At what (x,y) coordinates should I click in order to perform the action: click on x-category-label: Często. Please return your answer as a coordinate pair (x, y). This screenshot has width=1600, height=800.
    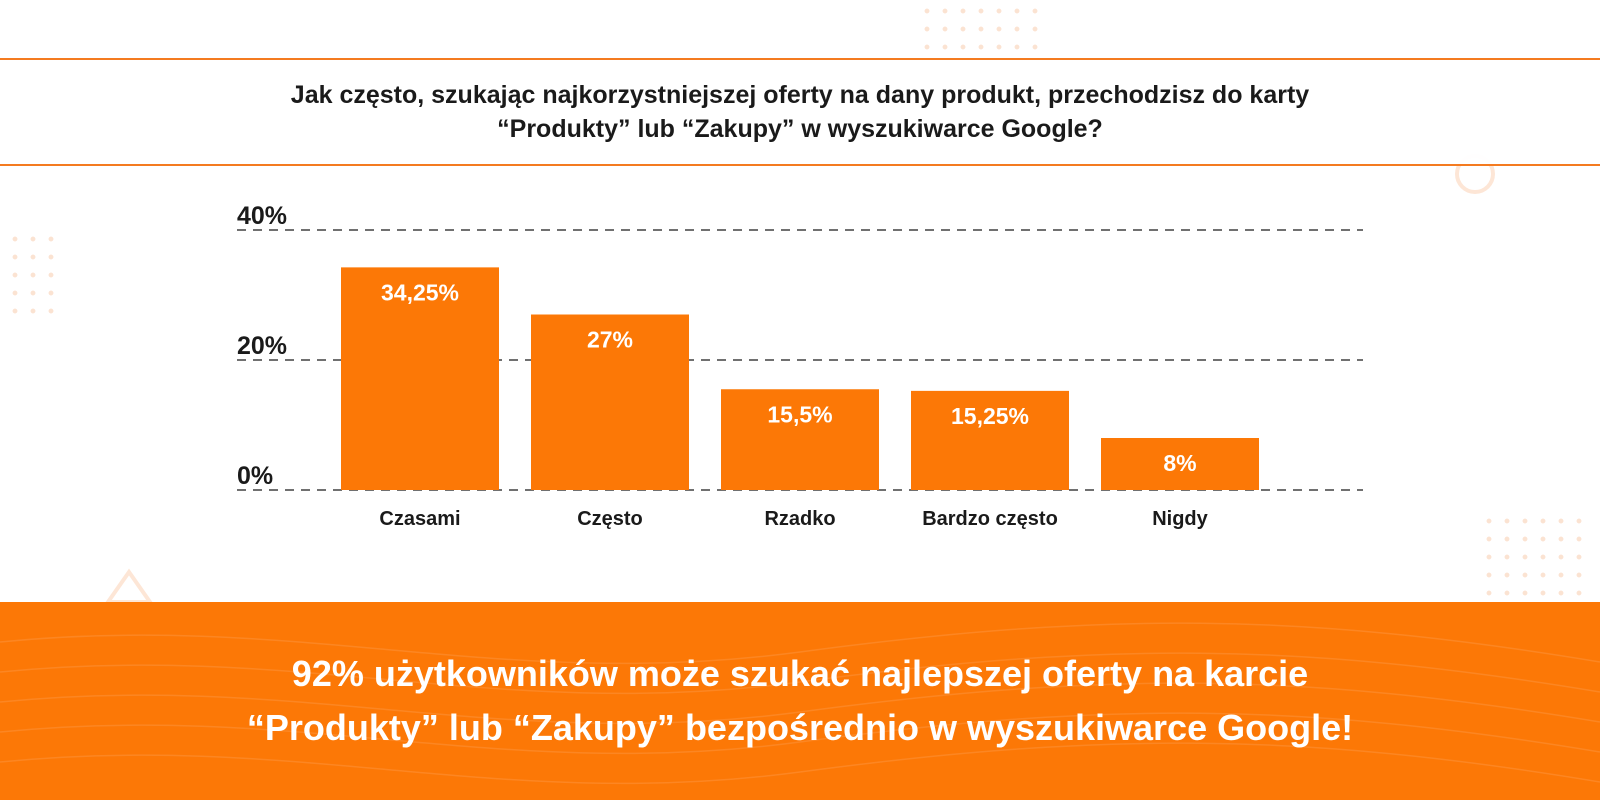
    Looking at the image, I should click on (610, 519).